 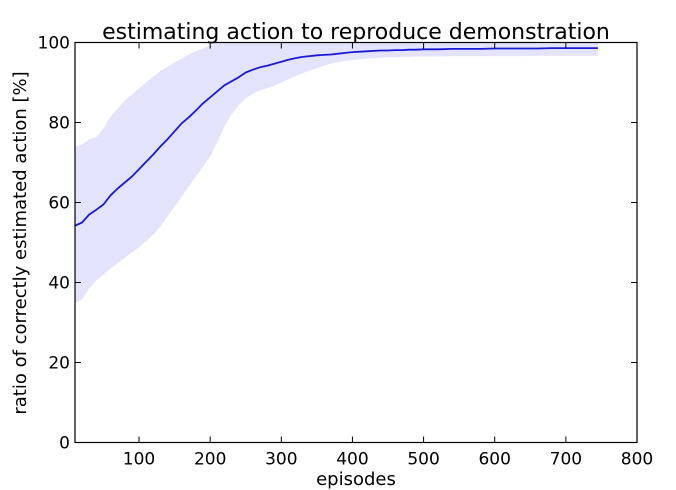 I want to click on x-axis-label: episodes, so click(x=356, y=479).